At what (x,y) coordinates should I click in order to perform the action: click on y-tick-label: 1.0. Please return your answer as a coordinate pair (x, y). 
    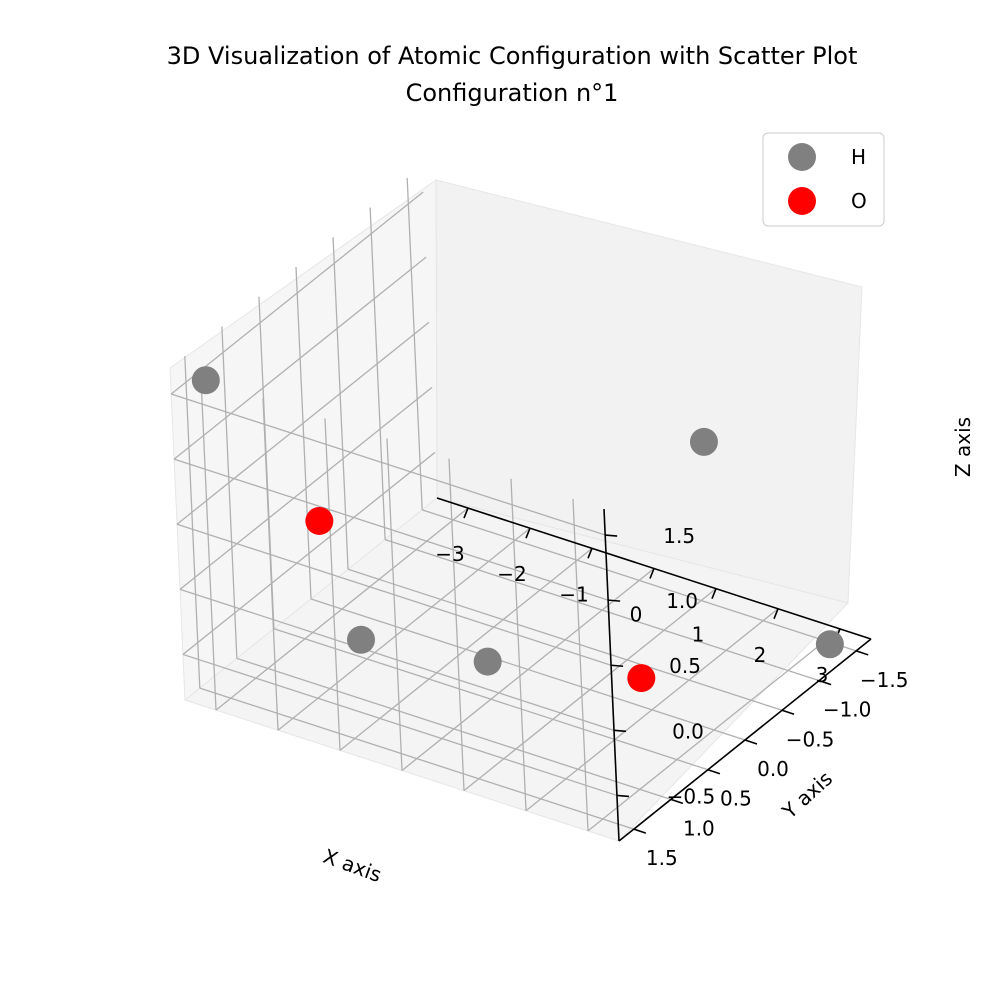
    Looking at the image, I should click on (699, 828).